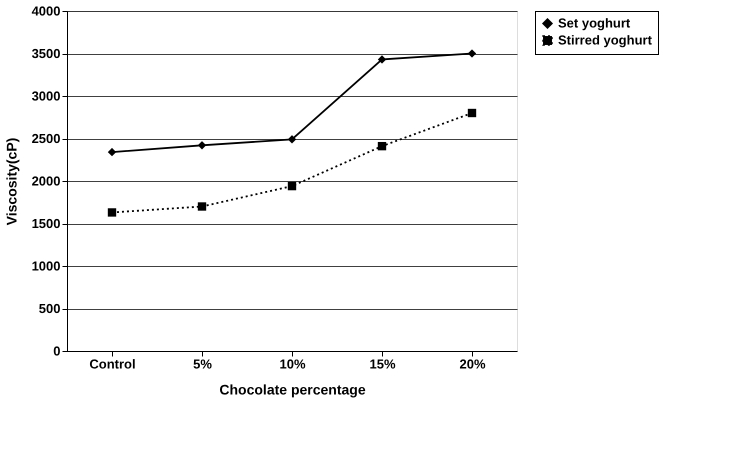  Describe the element at coordinates (56, 351) in the screenshot. I see `y-tick-label: 0` at that location.